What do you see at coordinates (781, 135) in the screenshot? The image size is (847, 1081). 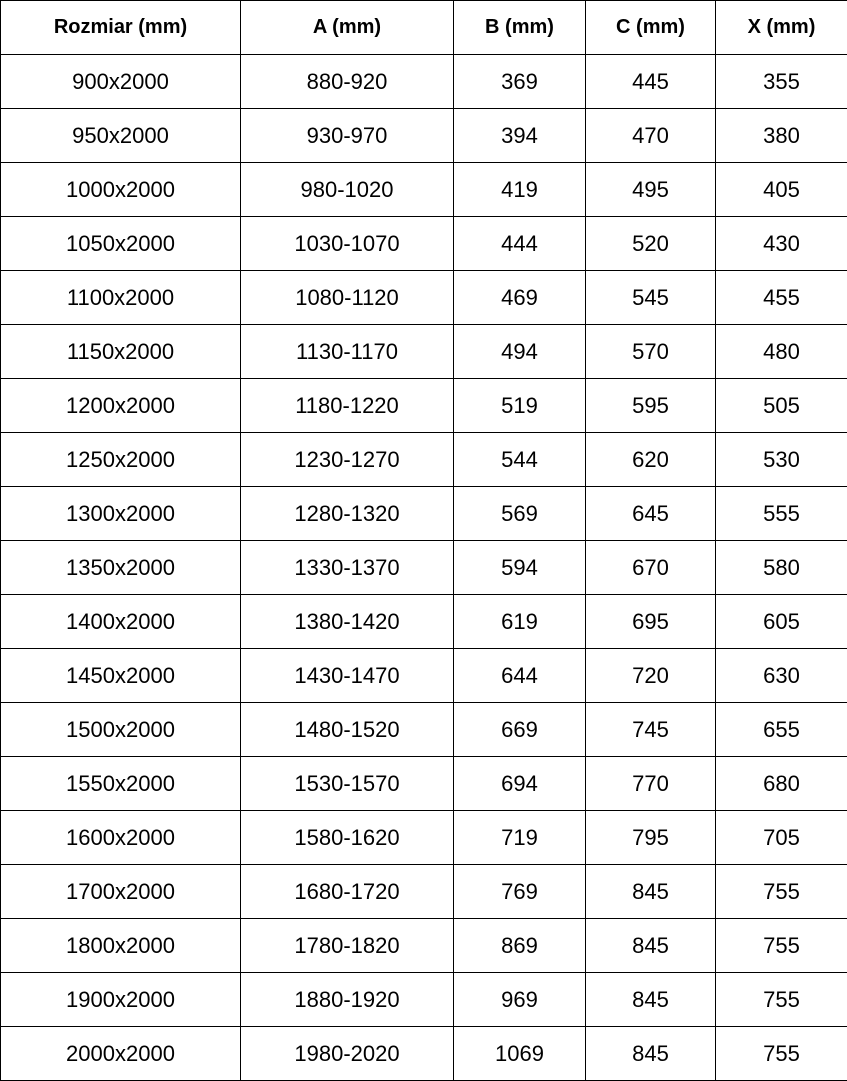 I see `cell-x: 380` at bounding box center [781, 135].